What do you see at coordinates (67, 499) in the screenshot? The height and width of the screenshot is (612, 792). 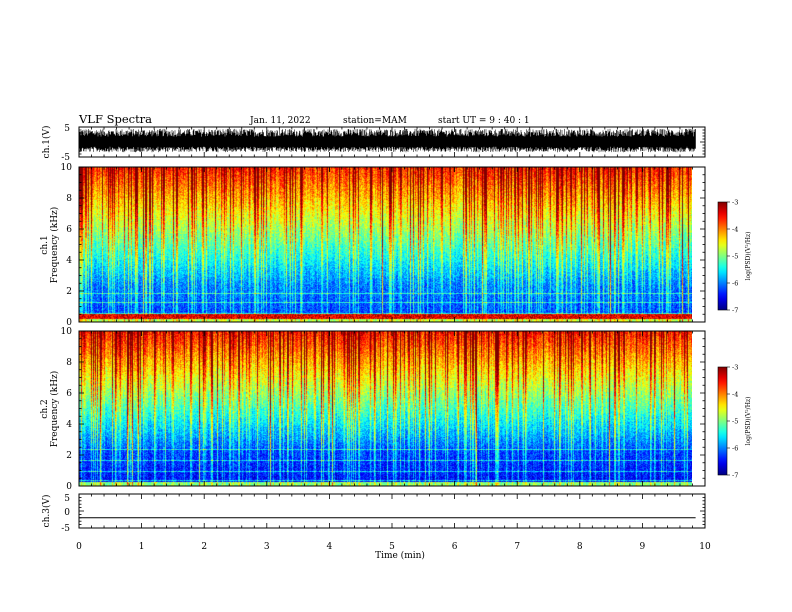 I see `ch3-ytick-5: 5` at bounding box center [67, 499].